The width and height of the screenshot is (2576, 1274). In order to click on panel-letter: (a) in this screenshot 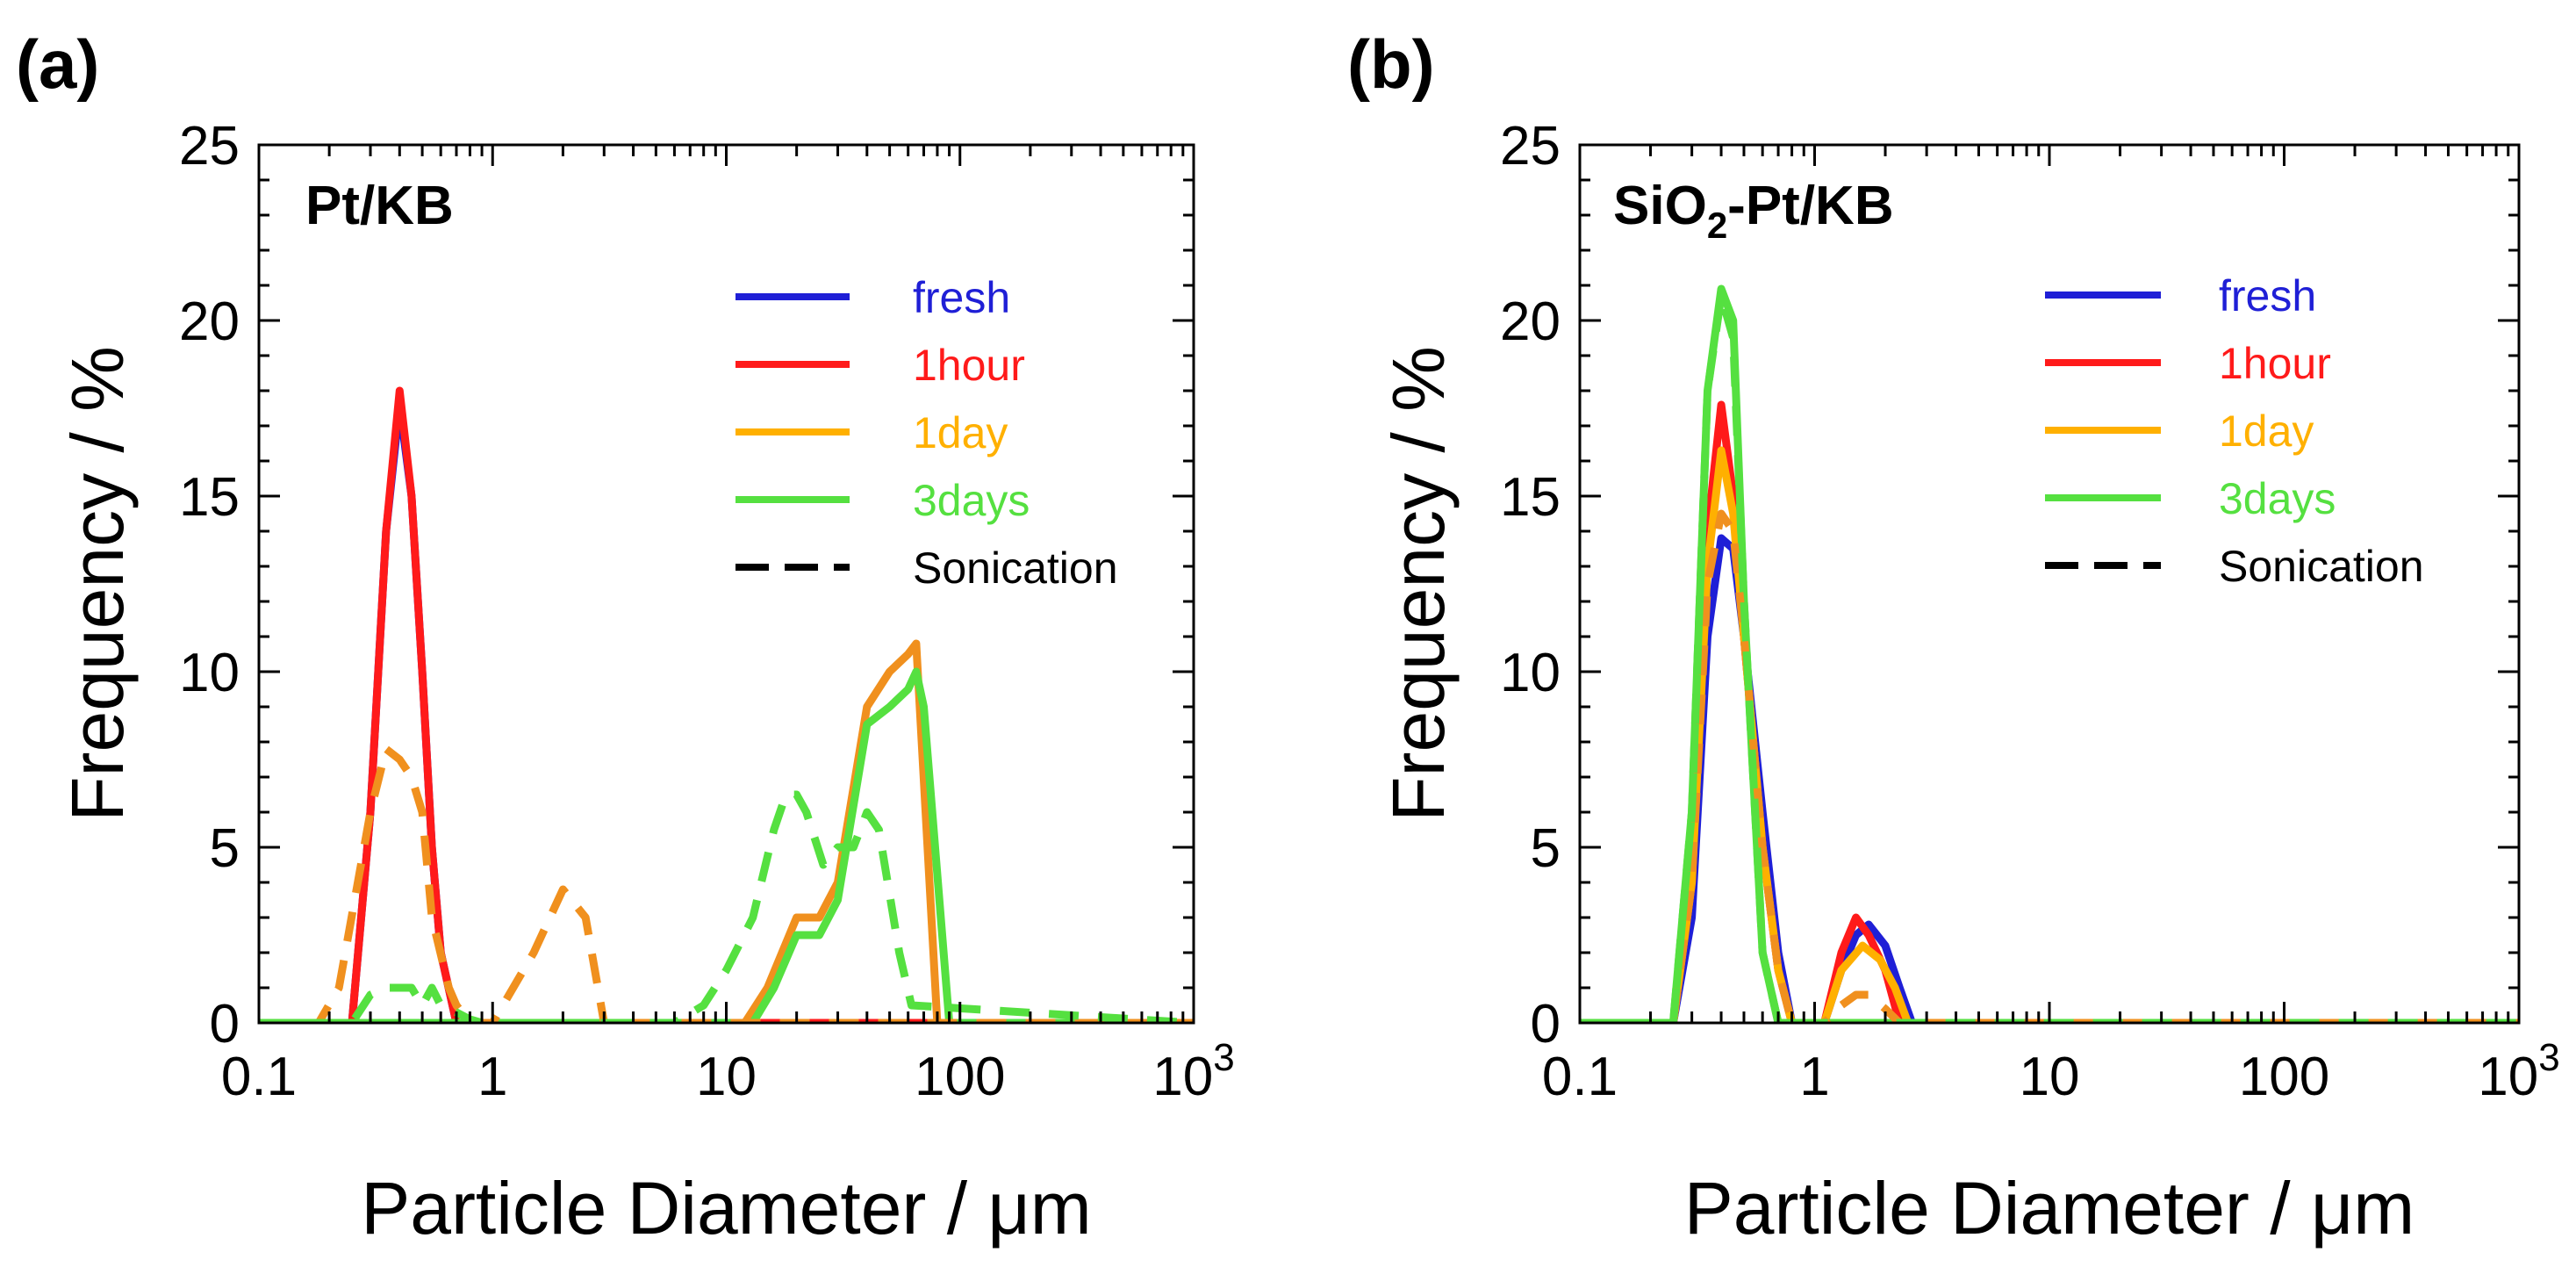, I will do `click(57, 64)`.